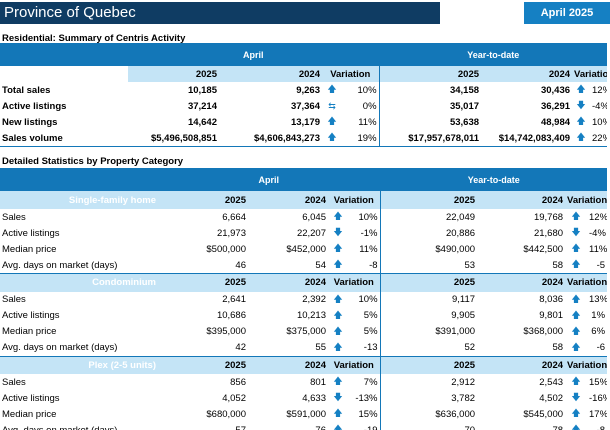 The height and width of the screenshot is (430, 610). Describe the element at coordinates (367, 122) in the screenshot. I see `variation-april: 11%` at that location.